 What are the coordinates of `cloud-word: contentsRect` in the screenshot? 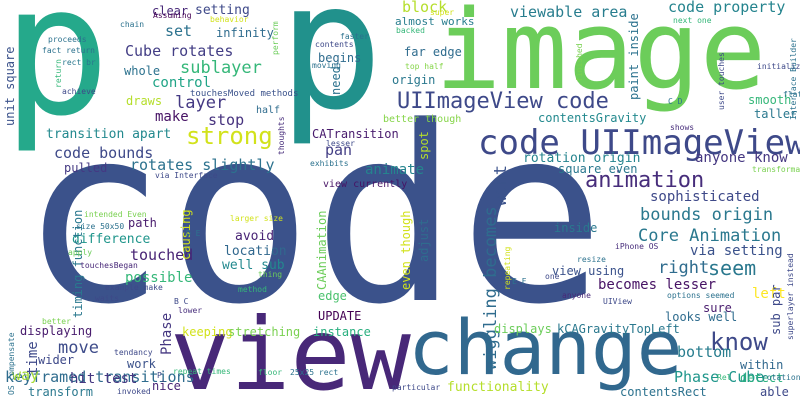 It's located at (663, 392).